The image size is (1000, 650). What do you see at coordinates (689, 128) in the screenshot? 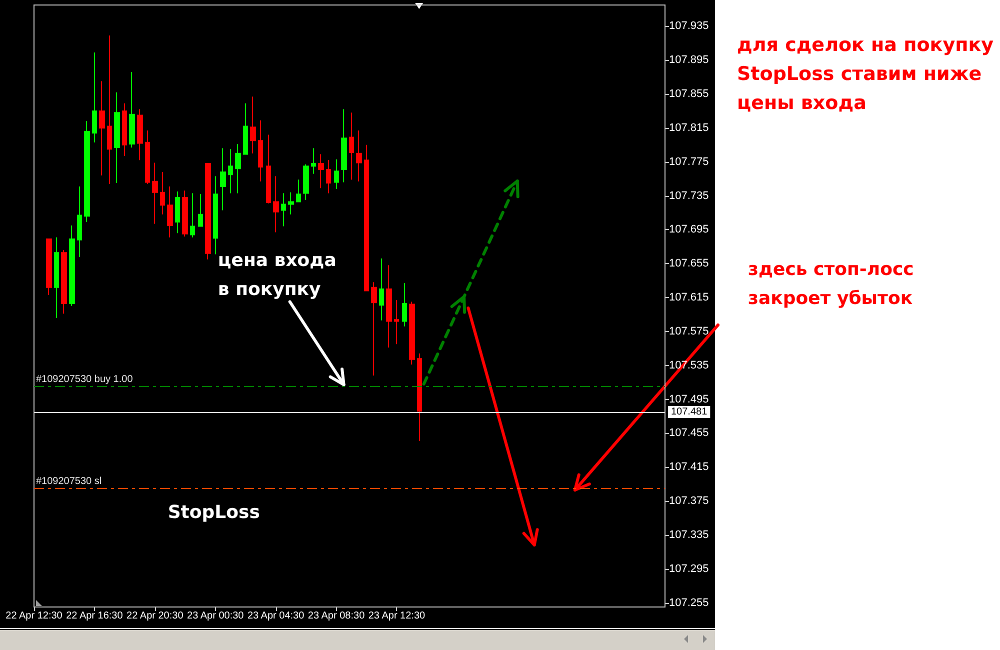
I see `y-tick-label: 107.815` at bounding box center [689, 128].